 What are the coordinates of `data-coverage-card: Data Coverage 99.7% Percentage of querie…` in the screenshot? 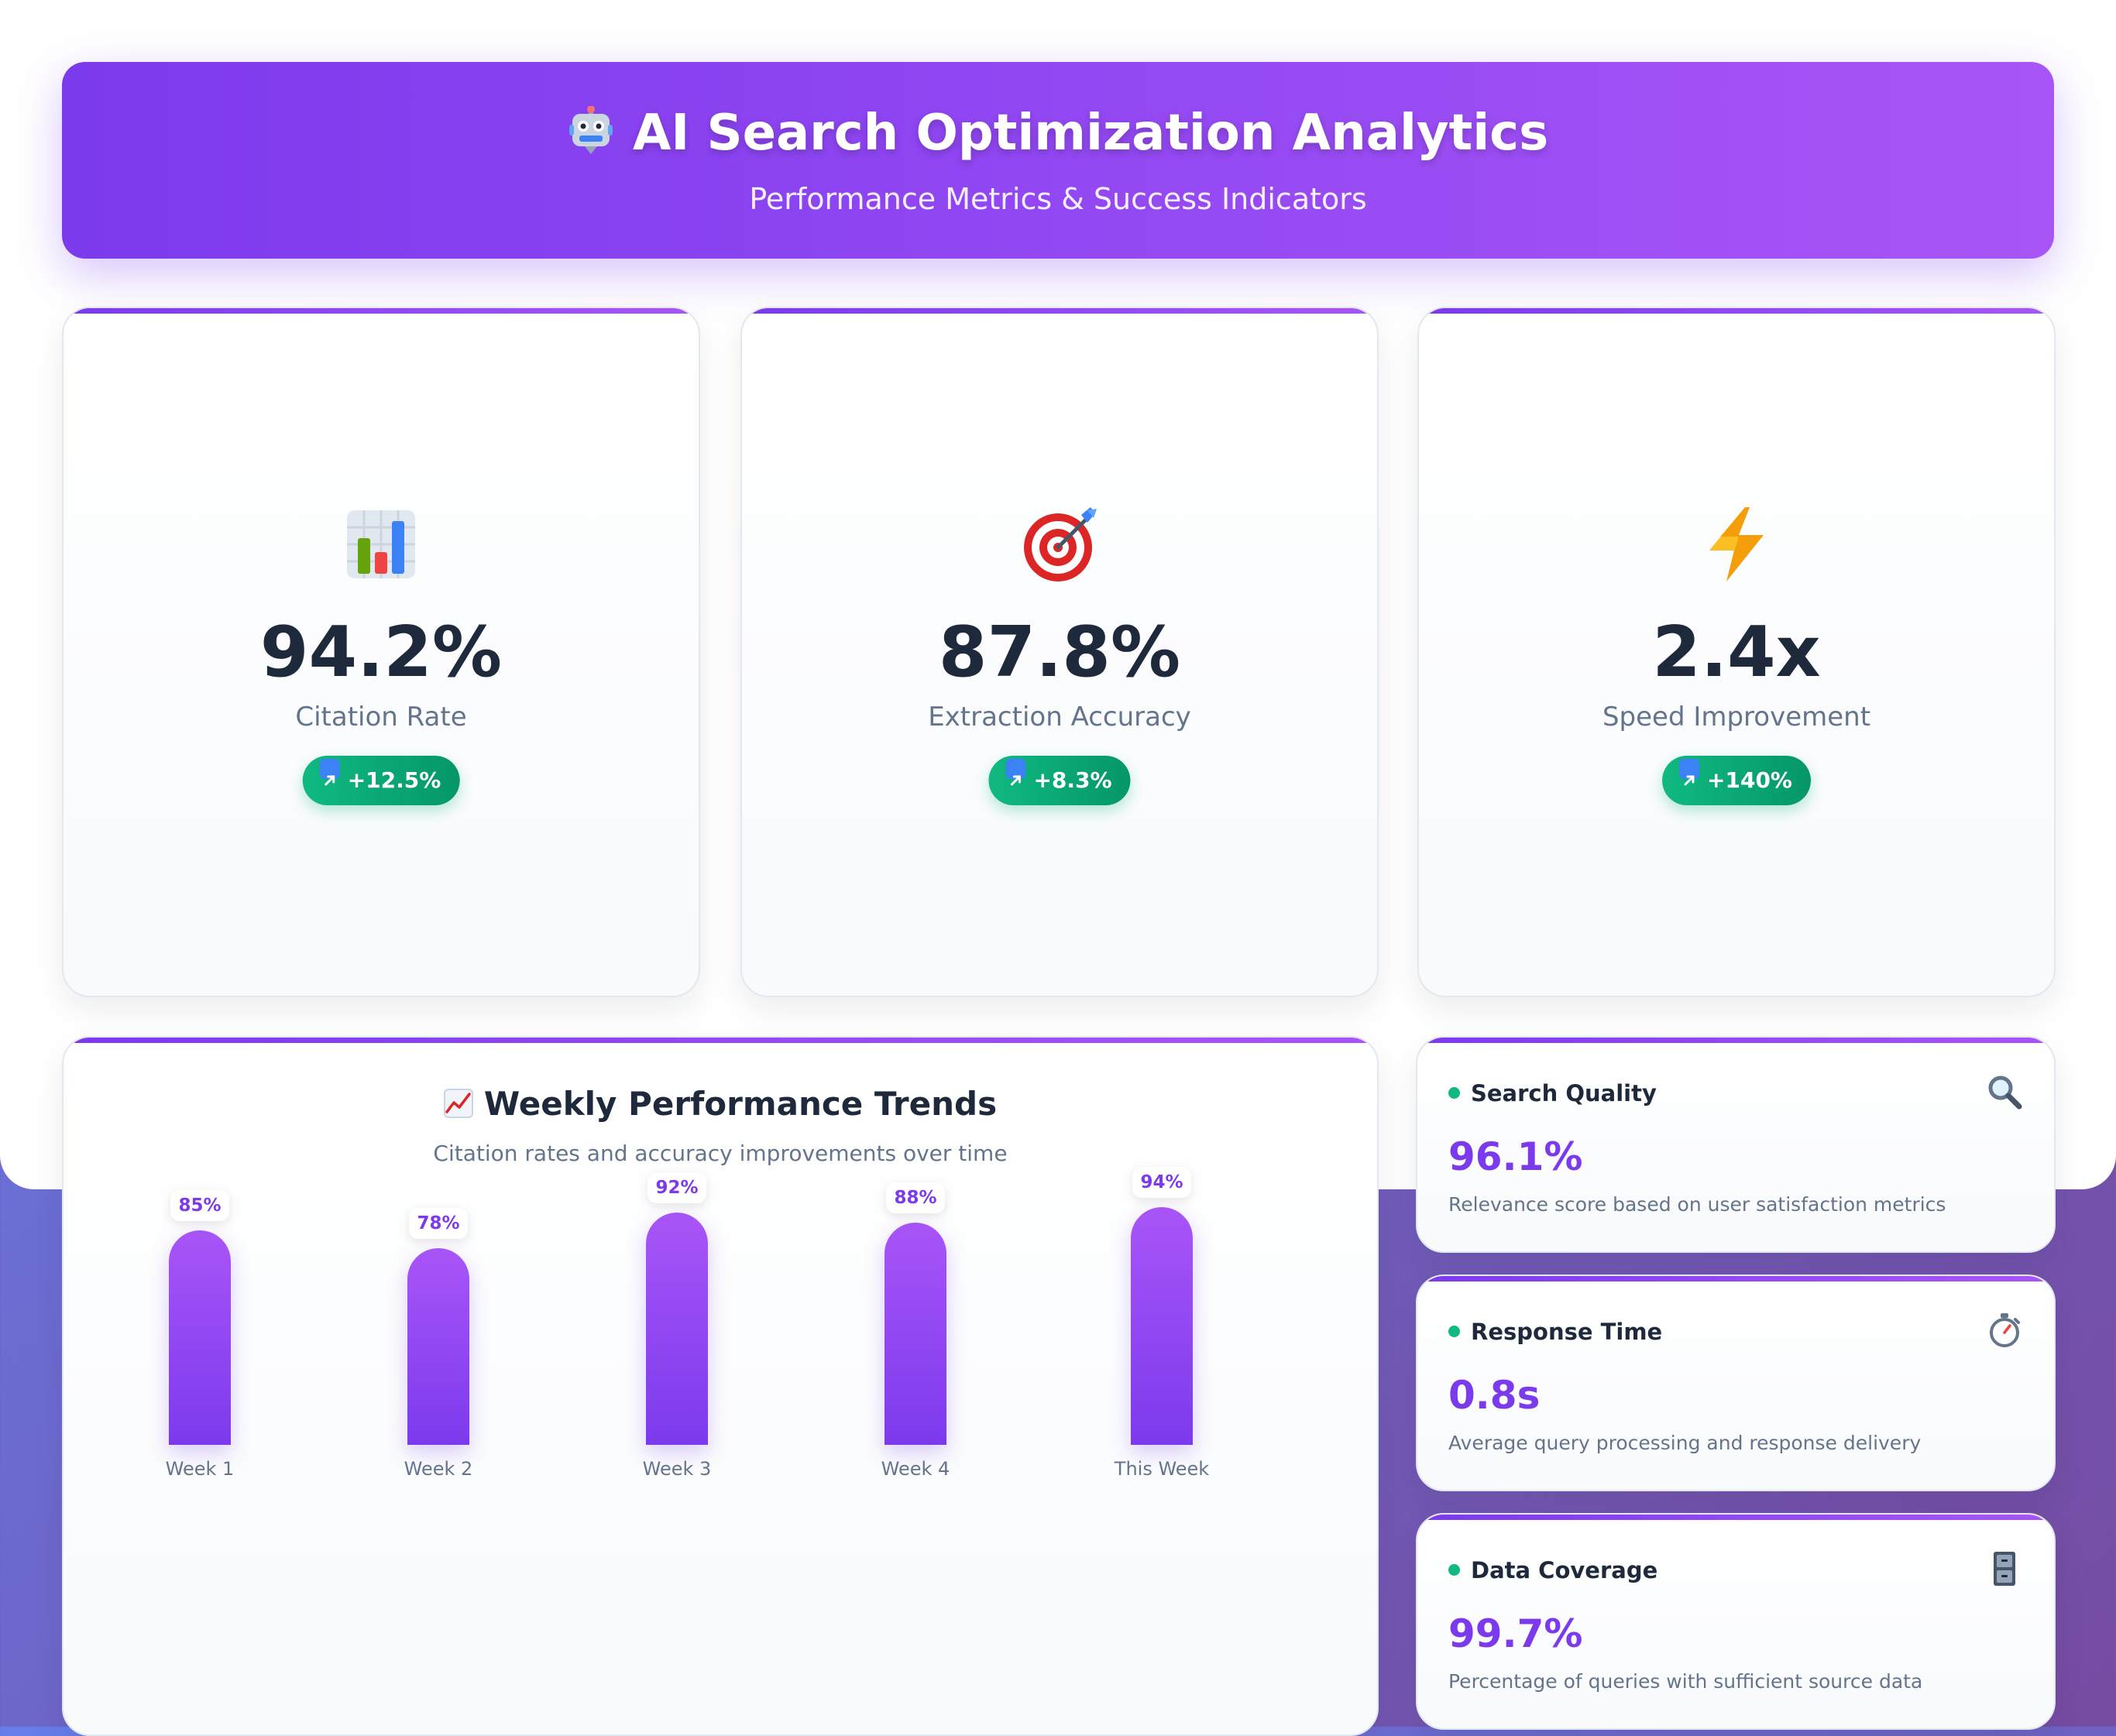 It's located at (1736, 1621).